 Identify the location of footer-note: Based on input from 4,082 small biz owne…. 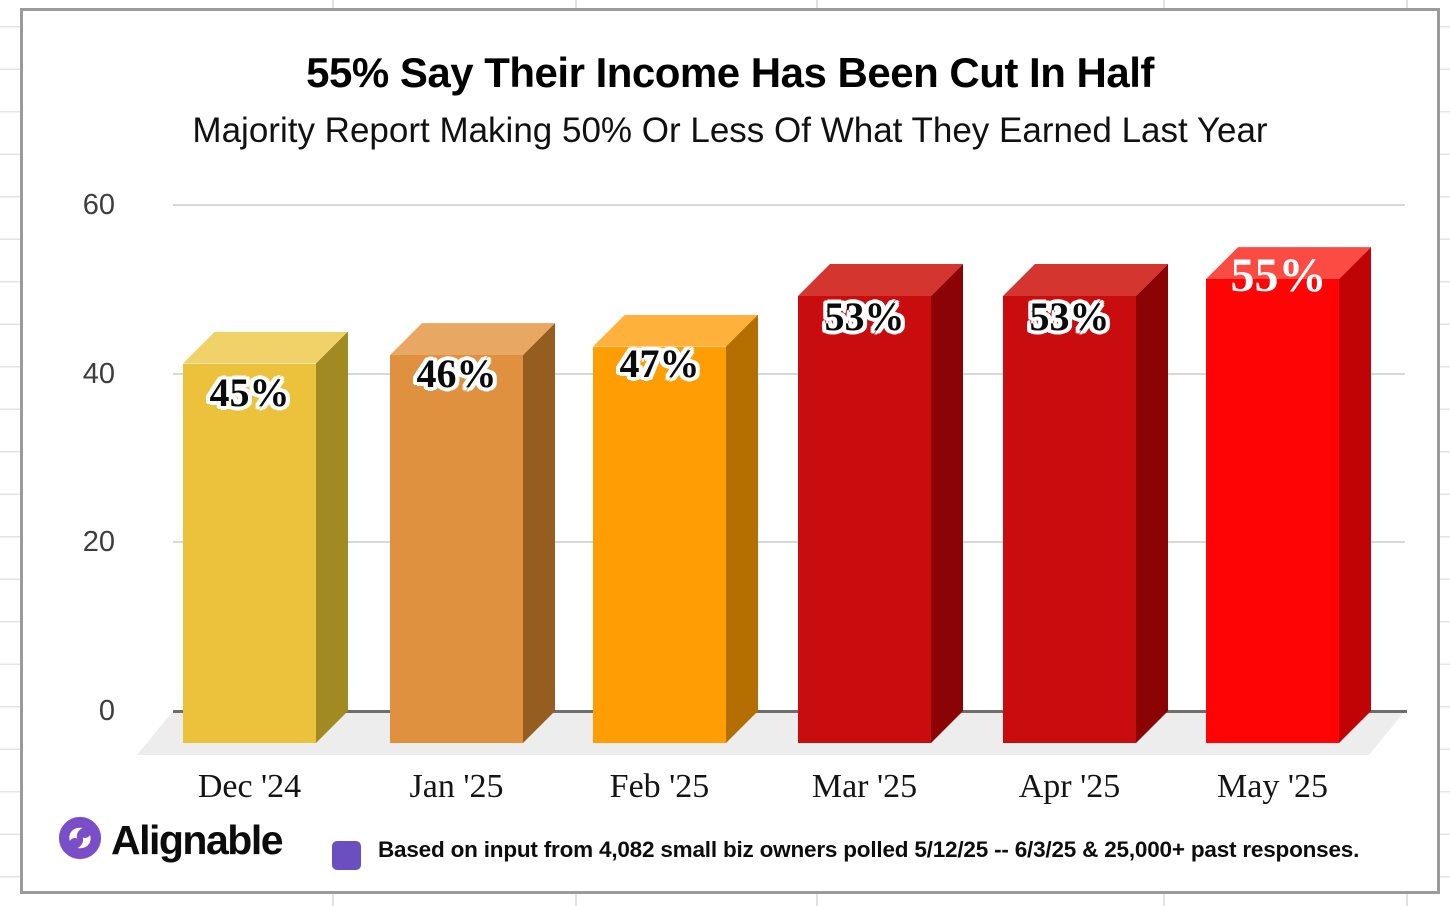
(869, 849).